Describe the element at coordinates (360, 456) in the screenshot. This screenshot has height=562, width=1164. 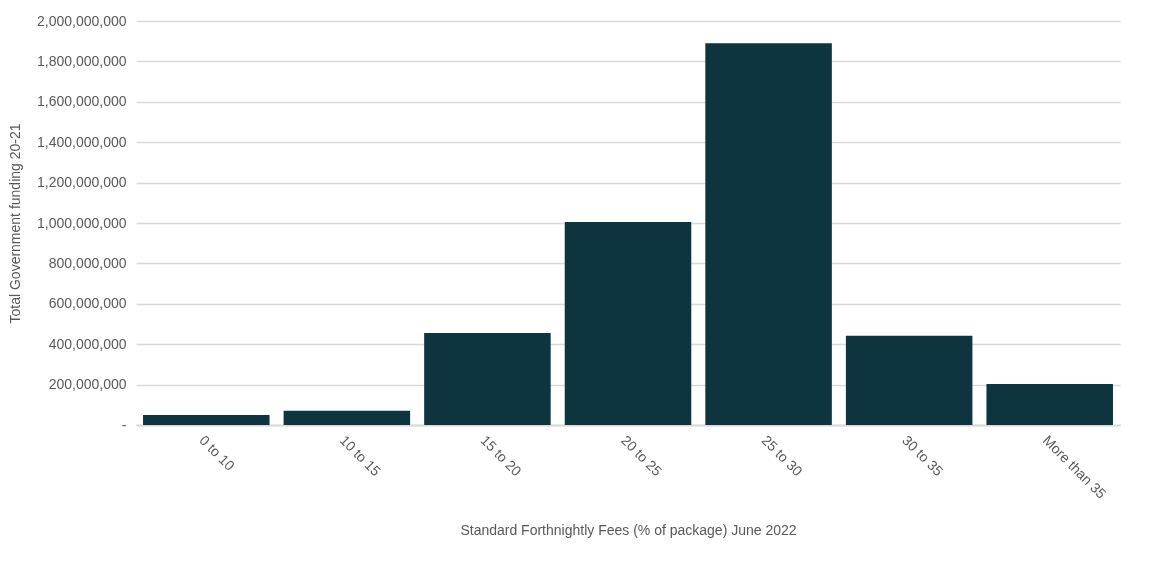
I see `x-tick-label: 10 to 15` at that location.